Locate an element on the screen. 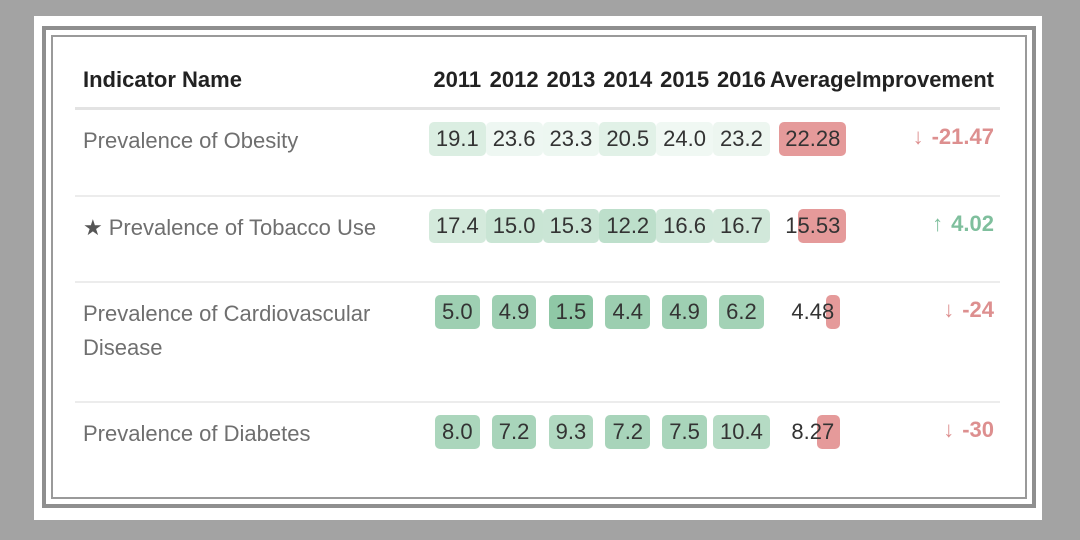 This screenshot has width=1080, height=540. value-cell-2015: 16.6 is located at coordinates (684, 239).